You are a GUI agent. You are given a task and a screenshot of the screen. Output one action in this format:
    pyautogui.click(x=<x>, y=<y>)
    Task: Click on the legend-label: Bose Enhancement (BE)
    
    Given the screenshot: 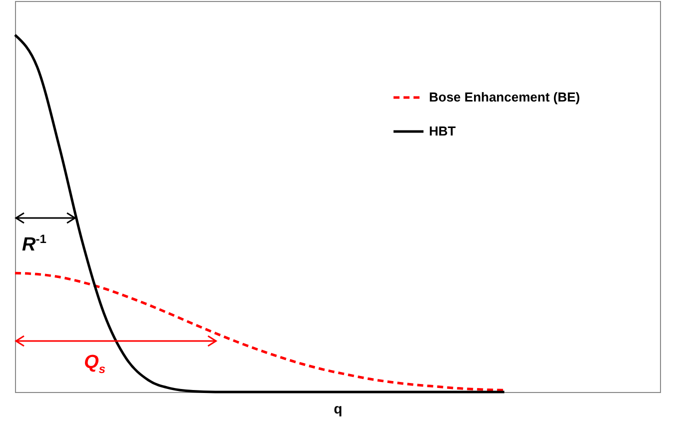 What is the action you would take?
    pyautogui.click(x=504, y=97)
    